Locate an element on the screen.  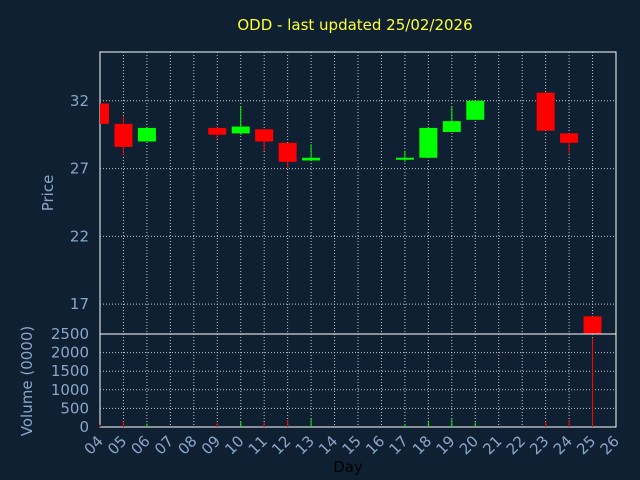
volume-tick-label: 1500 is located at coordinates (70, 371).